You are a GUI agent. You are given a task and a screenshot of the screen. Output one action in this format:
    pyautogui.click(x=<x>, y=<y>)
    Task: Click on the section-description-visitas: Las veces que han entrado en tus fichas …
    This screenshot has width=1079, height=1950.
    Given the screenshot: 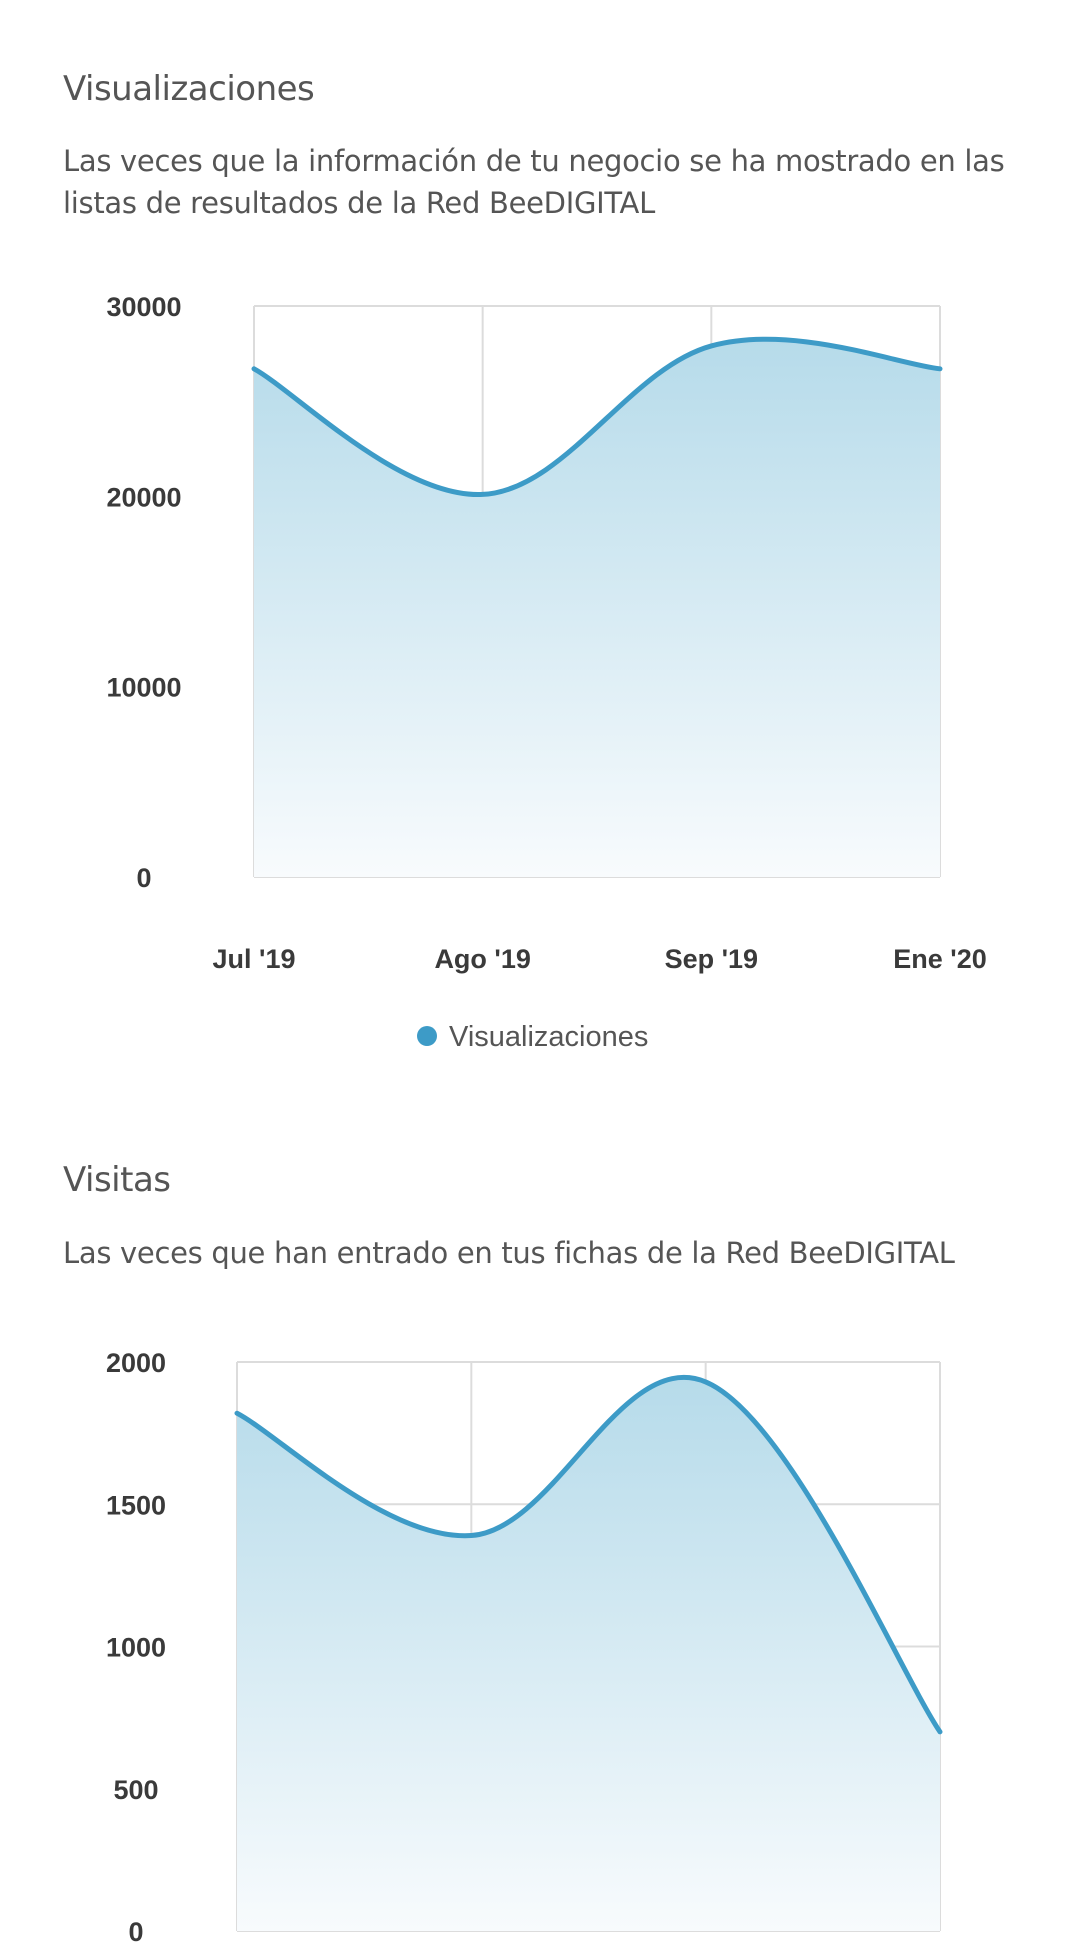 What is the action you would take?
    pyautogui.click(x=543, y=1253)
    